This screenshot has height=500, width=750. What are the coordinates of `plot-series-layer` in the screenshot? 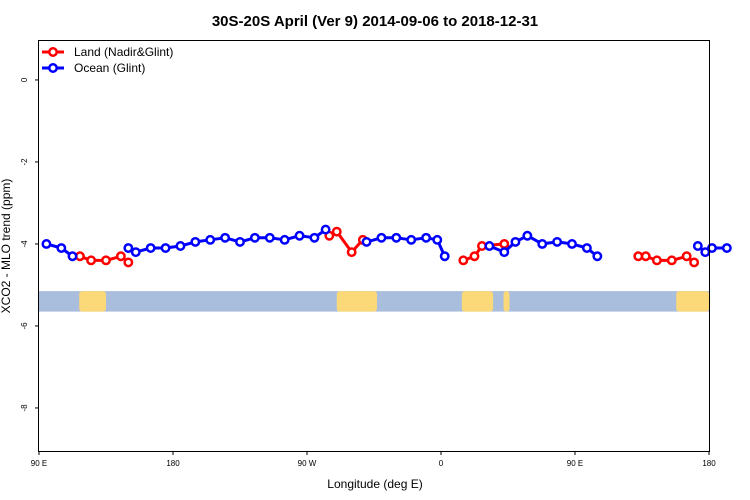 It's located at (386, 246).